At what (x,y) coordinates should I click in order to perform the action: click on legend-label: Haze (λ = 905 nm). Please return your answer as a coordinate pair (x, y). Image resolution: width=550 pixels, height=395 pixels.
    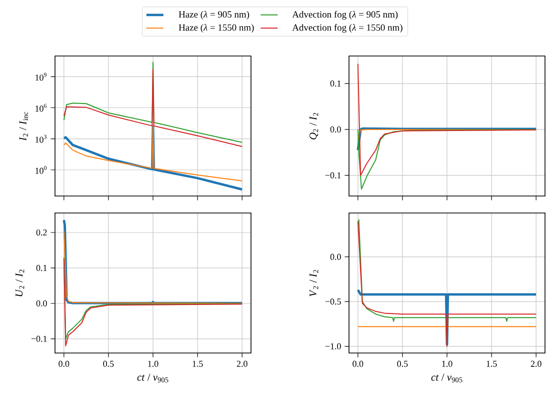
    Looking at the image, I should click on (214, 15).